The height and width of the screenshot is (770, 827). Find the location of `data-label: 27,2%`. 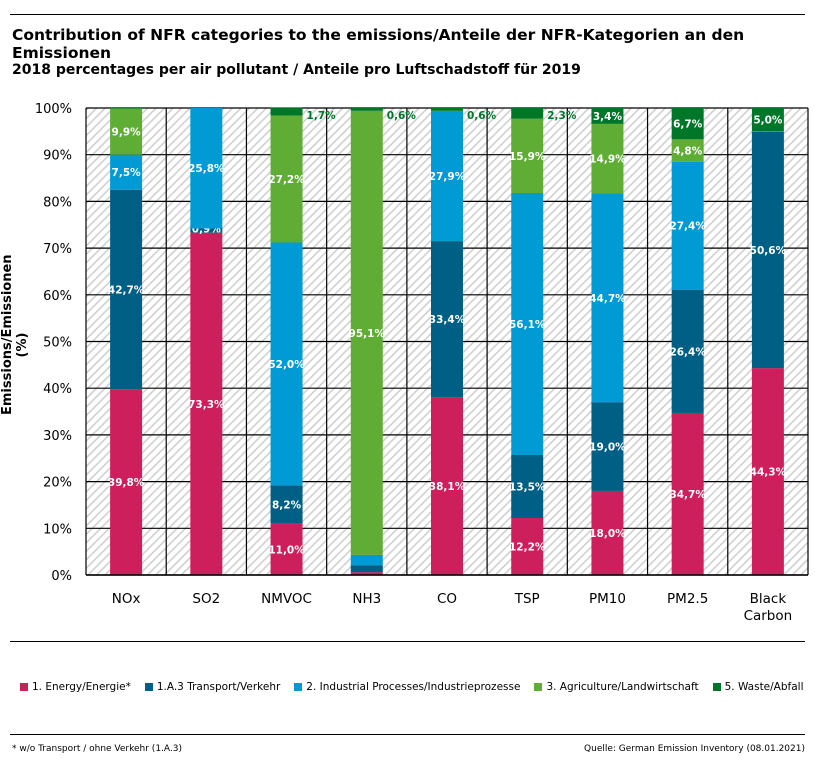

data-label: 27,2% is located at coordinates (286, 180).